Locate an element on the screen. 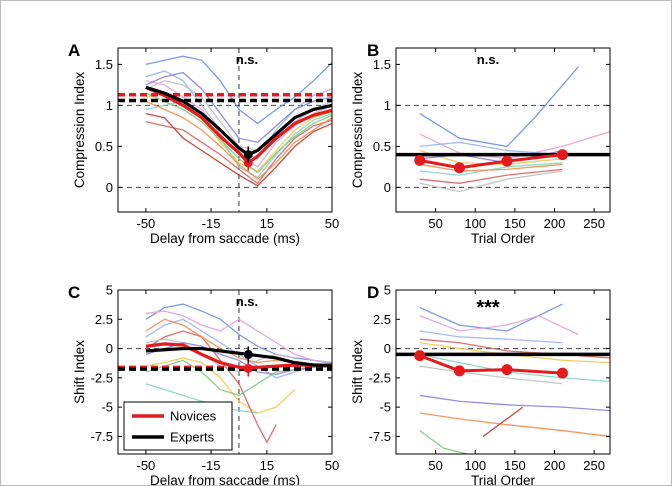 This screenshot has width=672, height=486. x-tick-label: 150 is located at coordinates (515, 465).